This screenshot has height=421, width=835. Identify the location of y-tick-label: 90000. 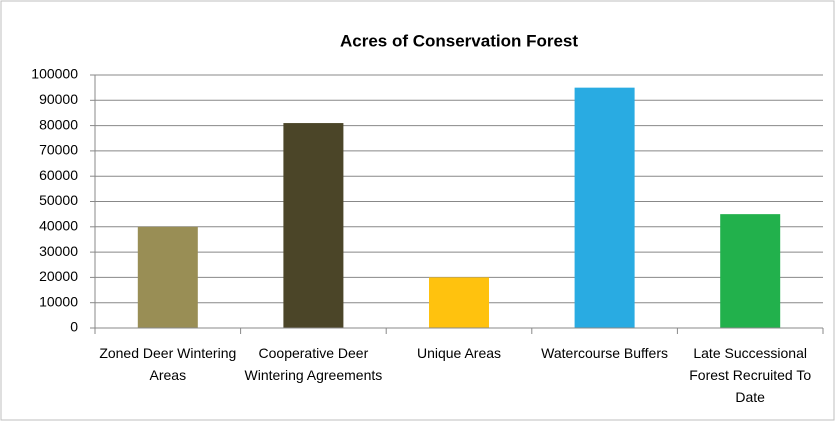
(58, 99).